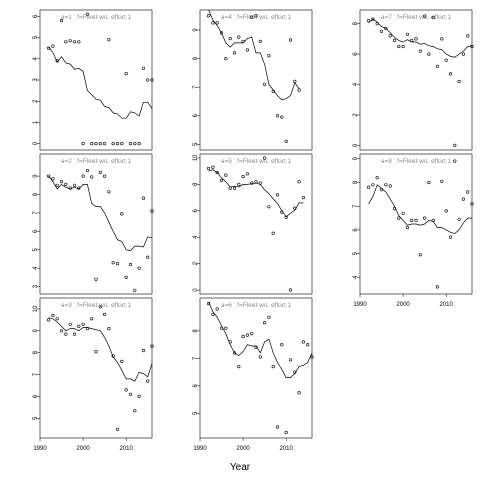 The image size is (480, 480). What do you see at coordinates (96, 17) in the screenshot?
I see `panel-title: a=1 : f=Fleet wo. effort 1` at bounding box center [96, 17].